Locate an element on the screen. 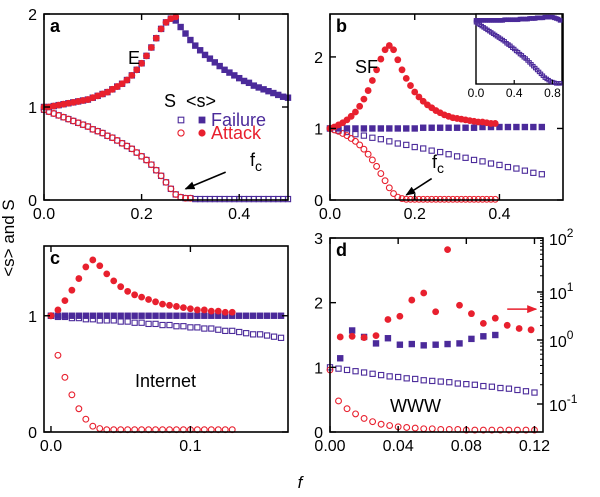 This screenshot has height=497, width=600. inset-b: 0.0 0.4 0.8 is located at coordinates (515, 56).